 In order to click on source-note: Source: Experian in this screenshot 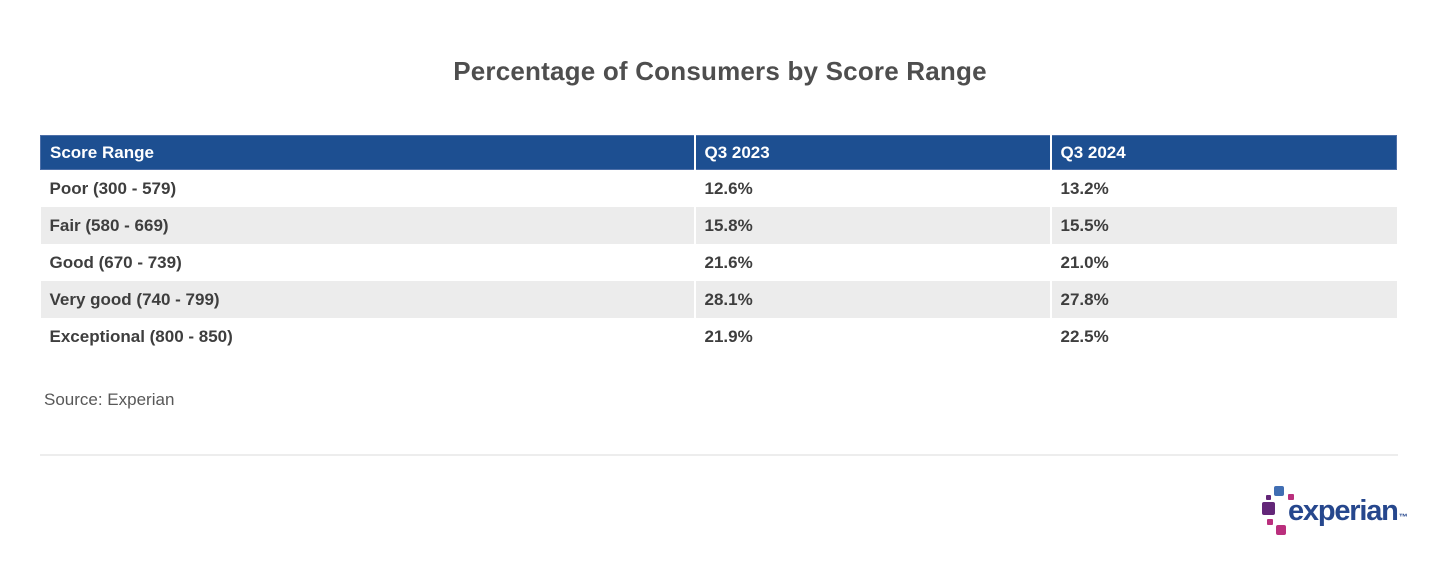, I will do `click(109, 399)`.